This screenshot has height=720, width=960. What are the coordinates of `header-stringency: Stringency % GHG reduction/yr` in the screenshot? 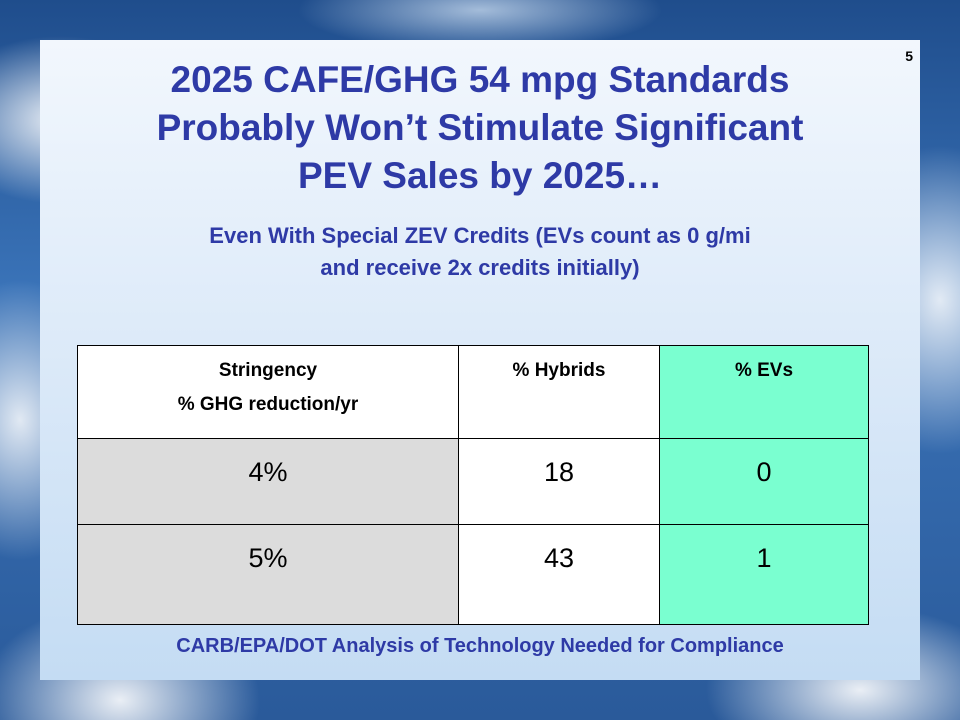 It's located at (268, 392).